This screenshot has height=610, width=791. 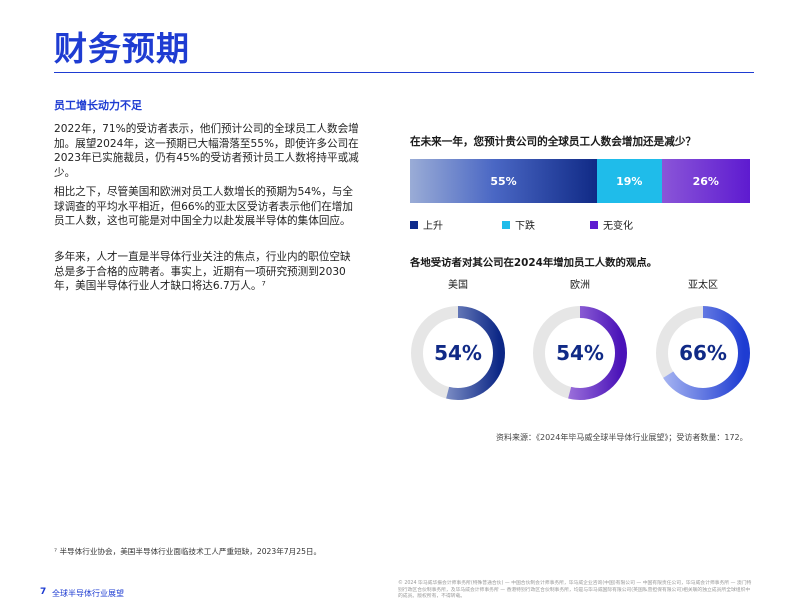 I want to click on region-label-us: 美国, so click(x=458, y=285).